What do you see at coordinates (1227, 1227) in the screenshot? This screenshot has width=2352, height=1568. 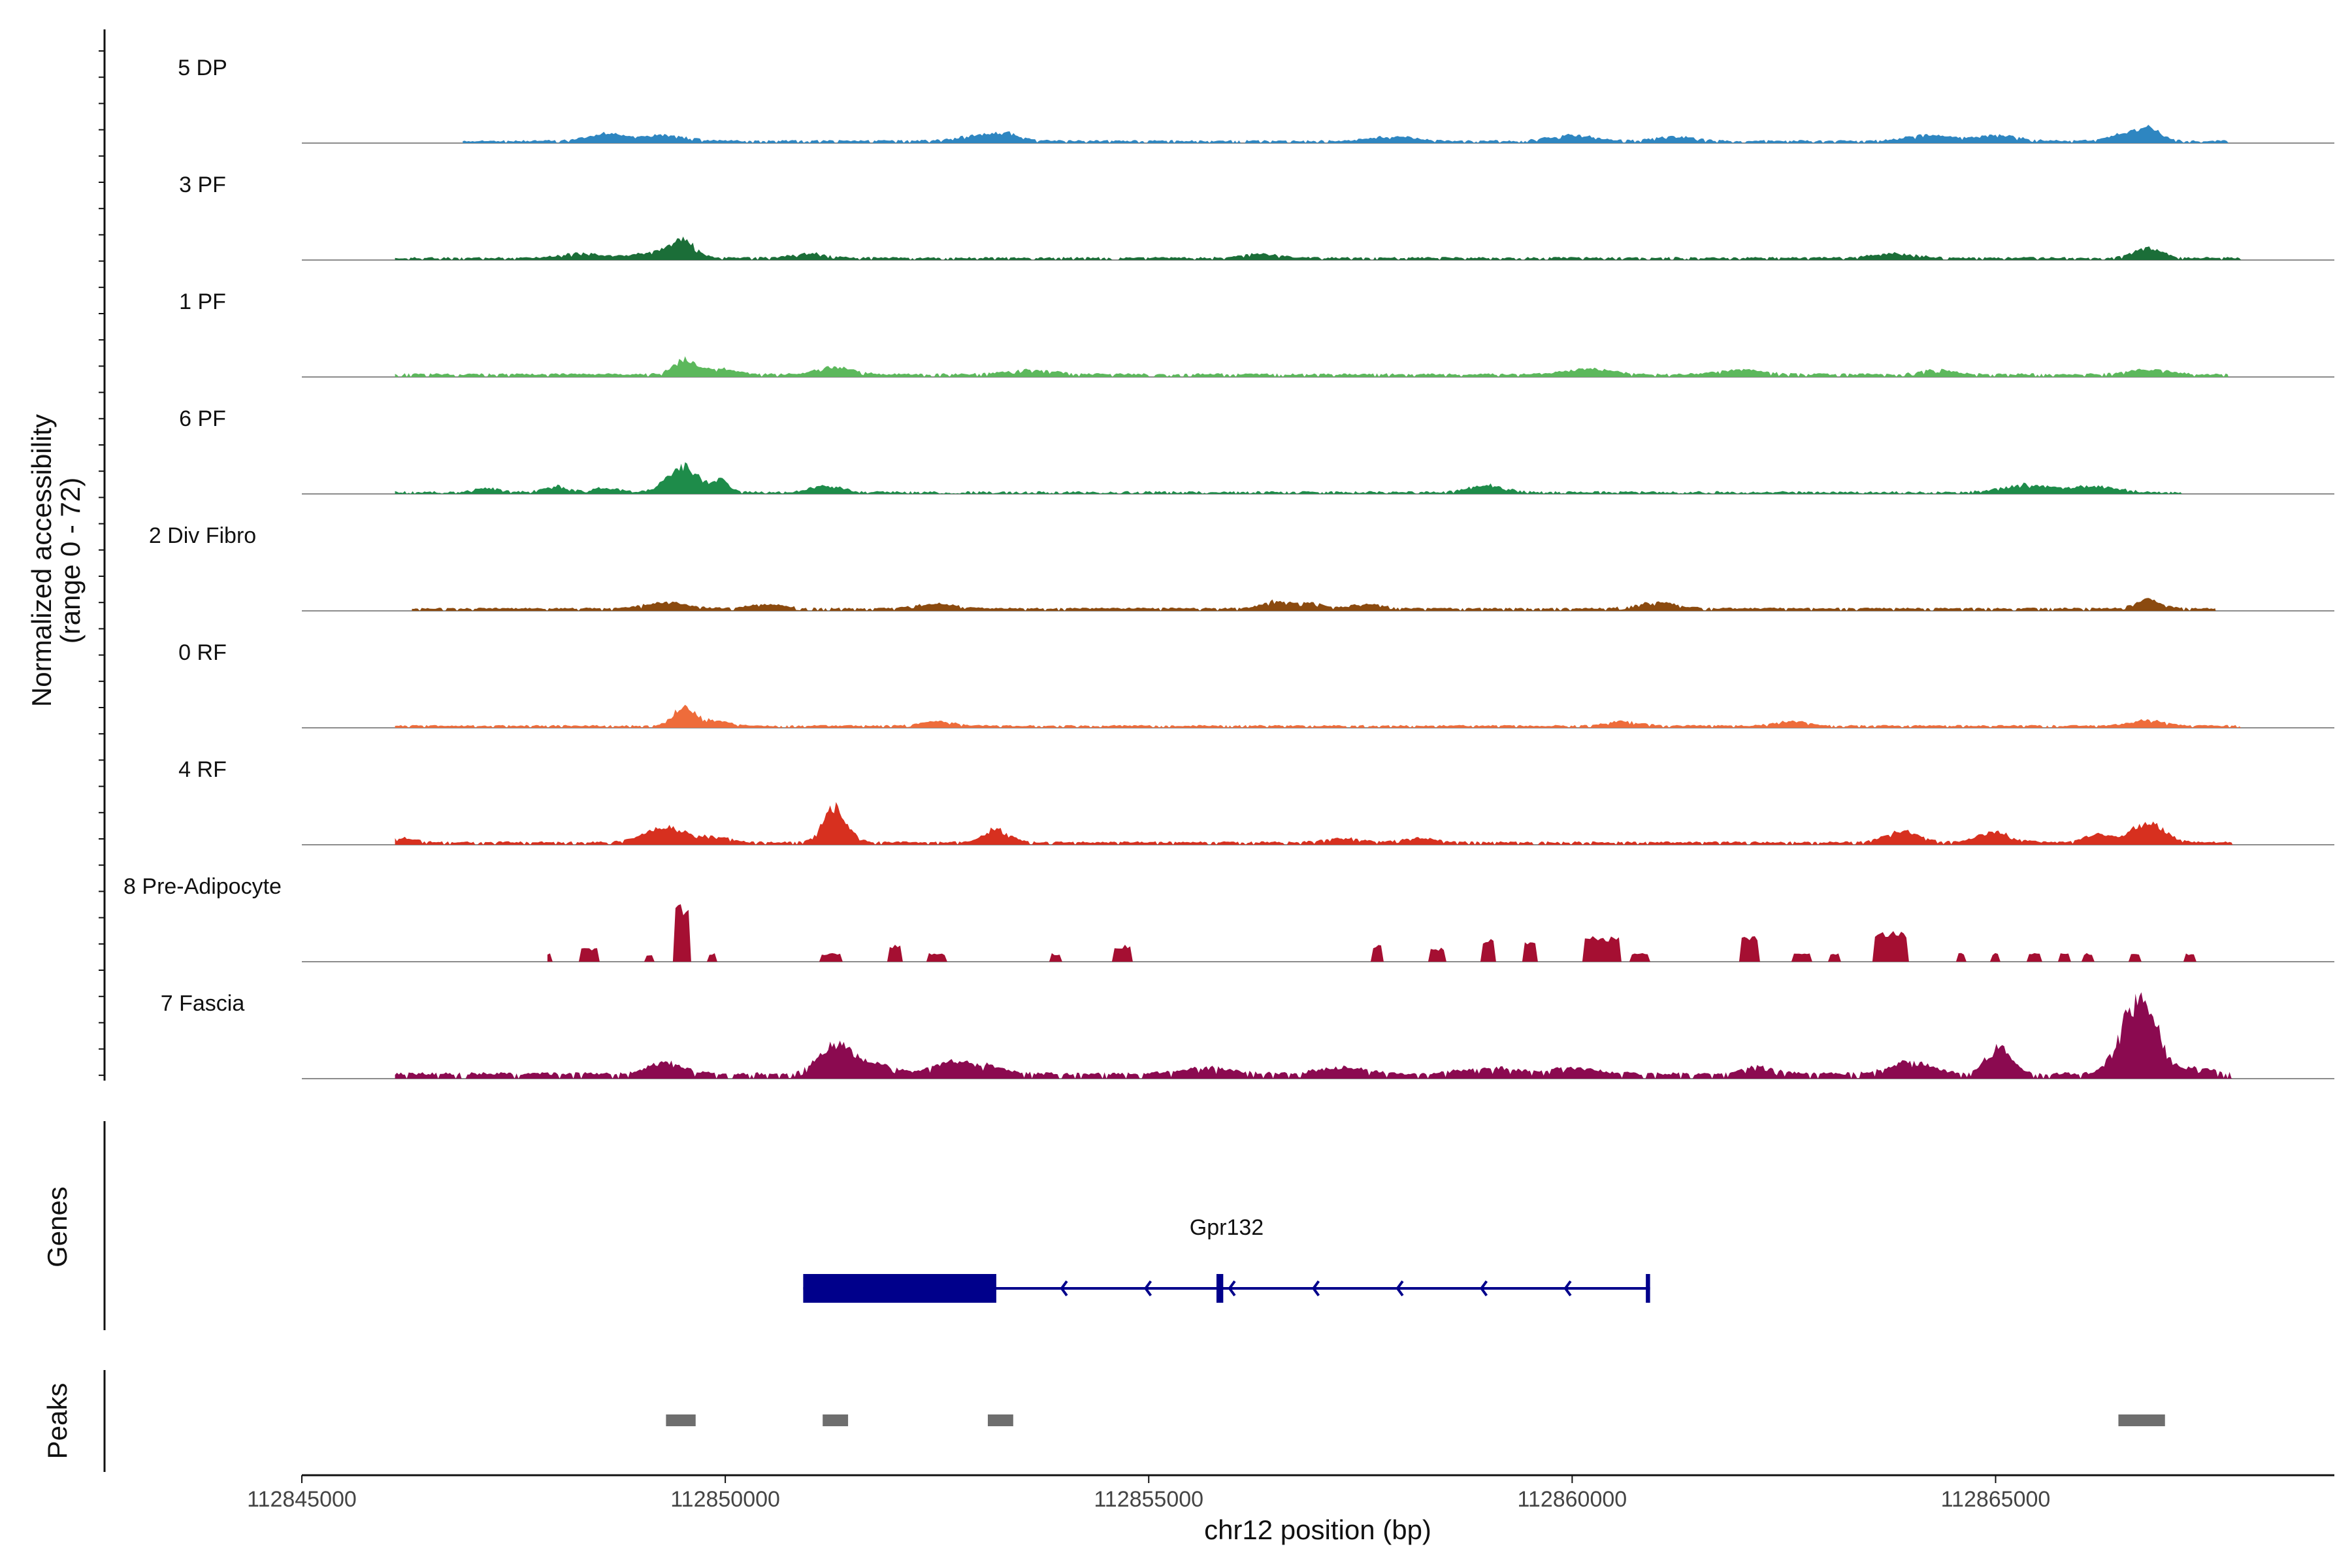 I see `gene-name-label: Gpr132` at bounding box center [1227, 1227].